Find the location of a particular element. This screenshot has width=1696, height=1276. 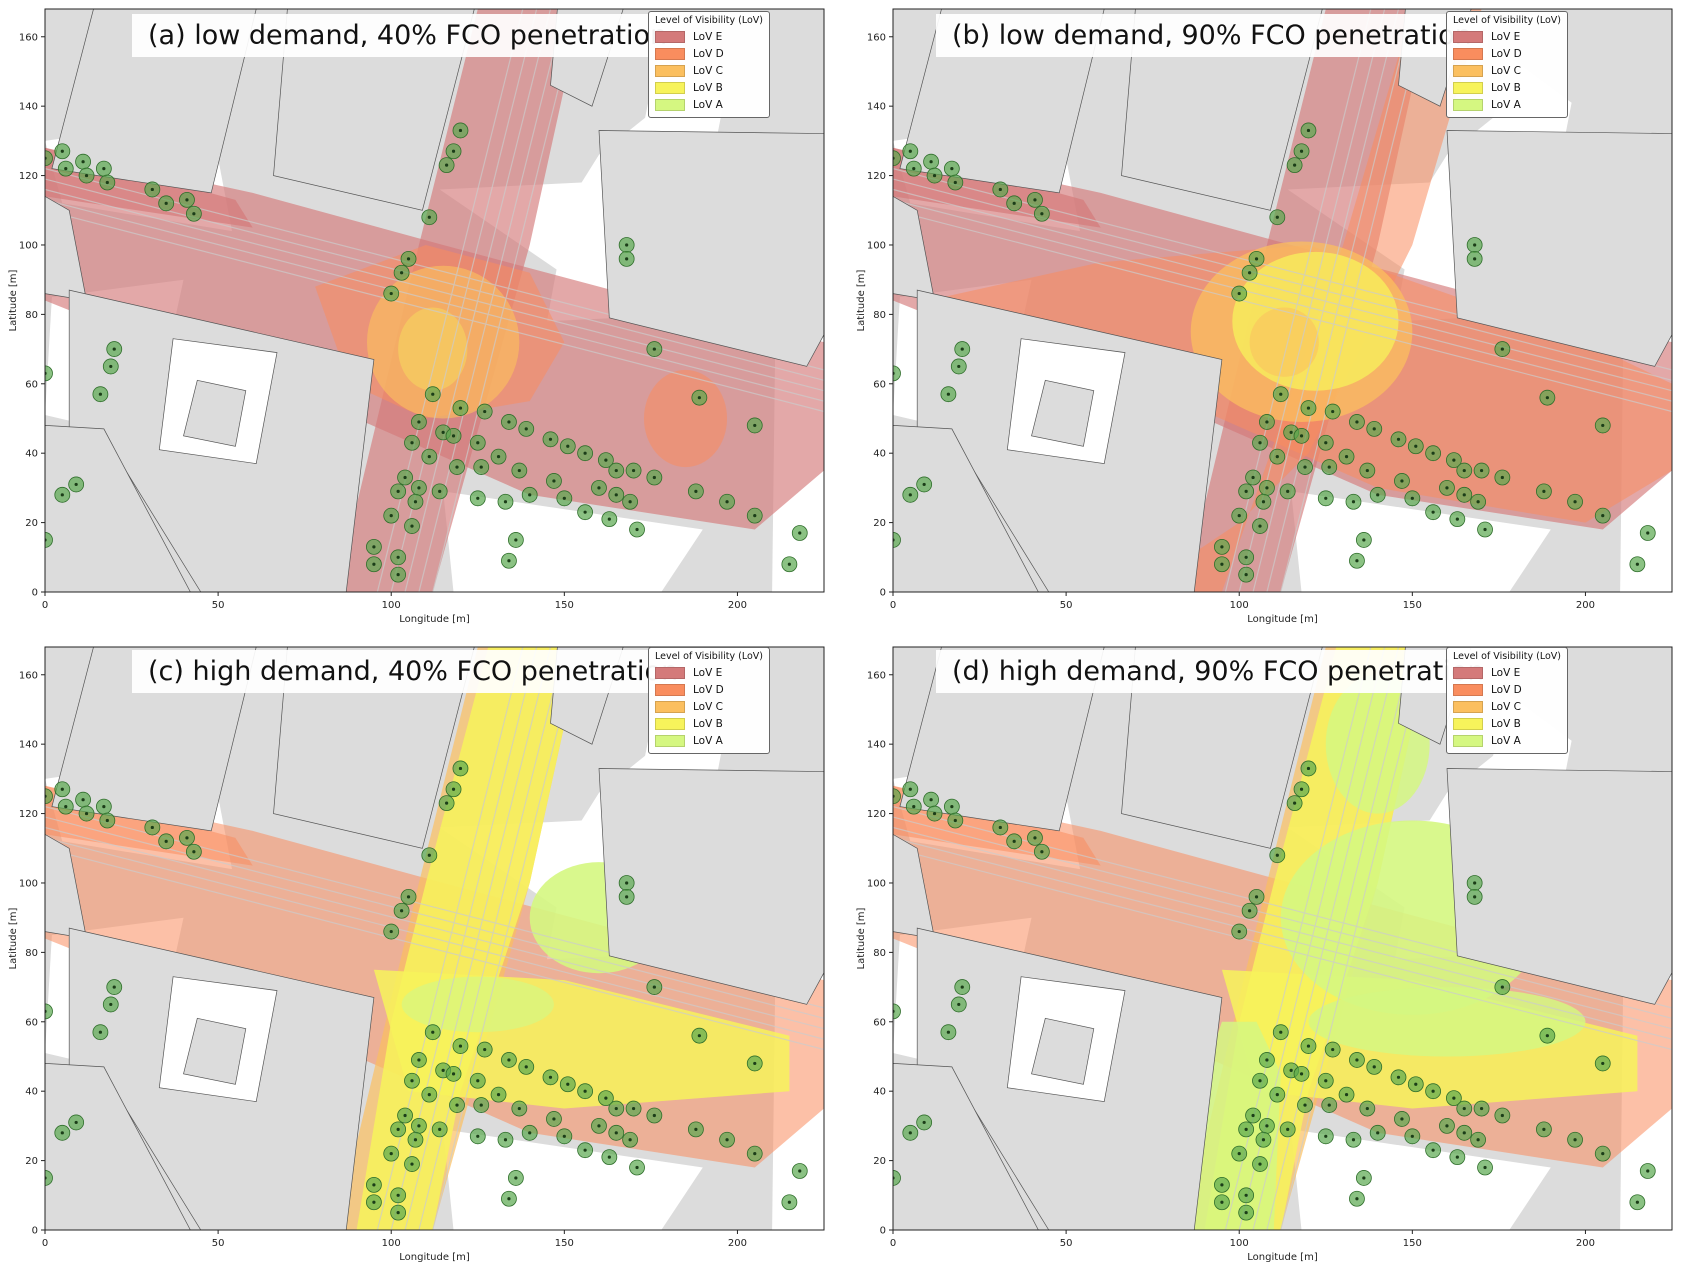

y-tick-label: 60 is located at coordinates (31, 1022).